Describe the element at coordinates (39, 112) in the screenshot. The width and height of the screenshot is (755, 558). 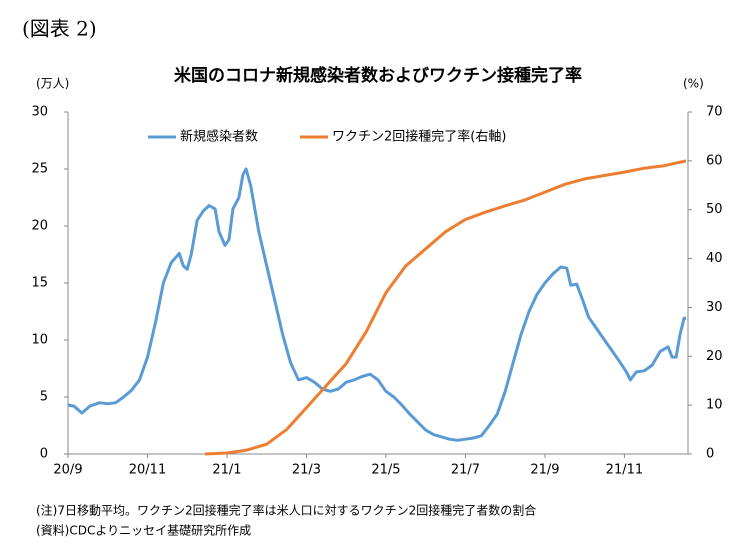
I see `y-tick-label: 30` at that location.